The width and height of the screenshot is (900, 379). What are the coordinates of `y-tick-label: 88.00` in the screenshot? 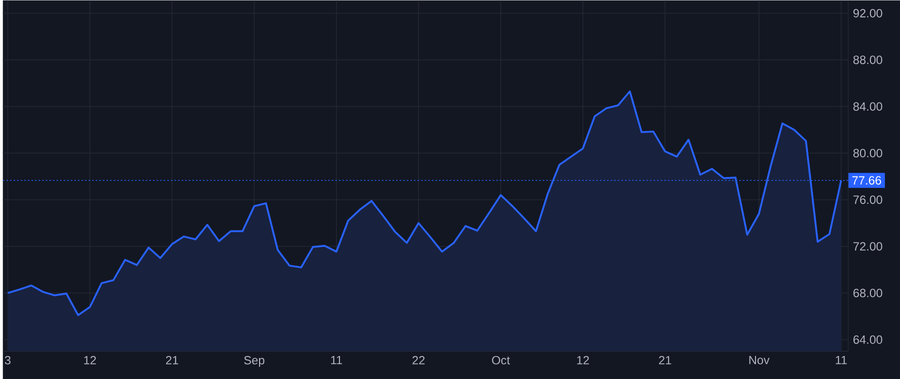 It's located at (867, 60).